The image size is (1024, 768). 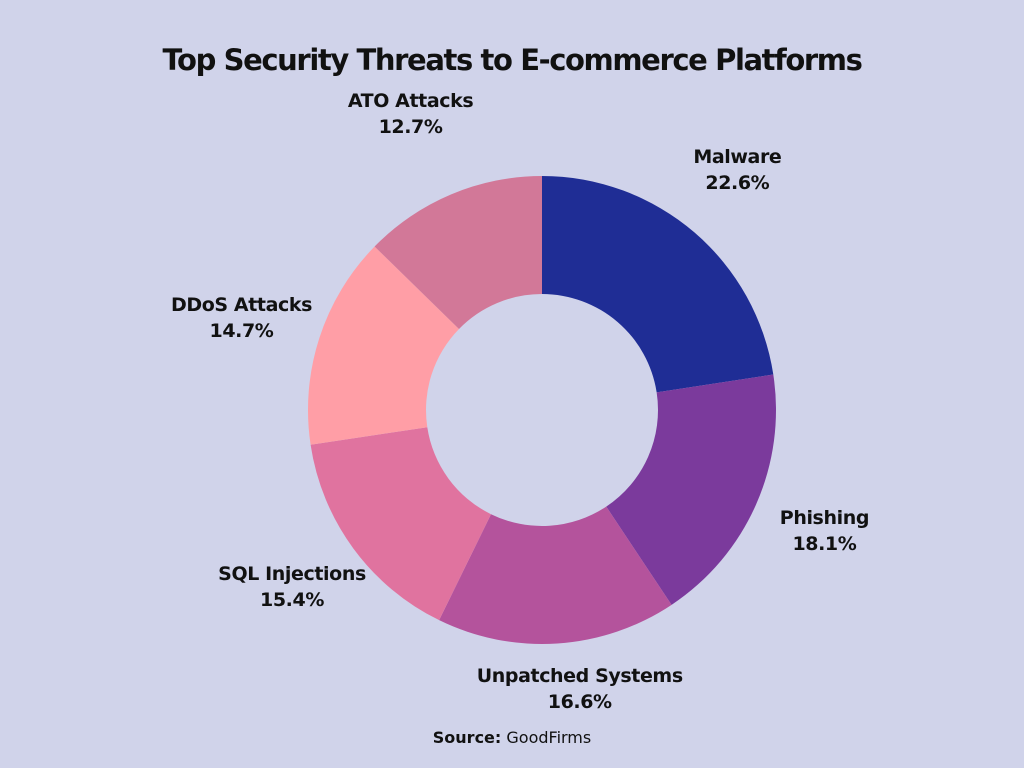 I want to click on slice-sql-injections, so click(x=401, y=524).